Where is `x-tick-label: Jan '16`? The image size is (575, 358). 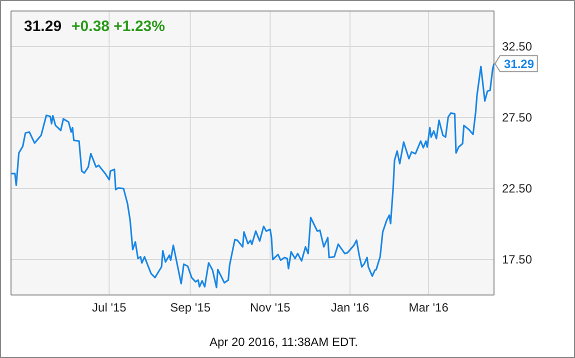 x-tick-label: Jan '16 is located at coordinates (350, 307).